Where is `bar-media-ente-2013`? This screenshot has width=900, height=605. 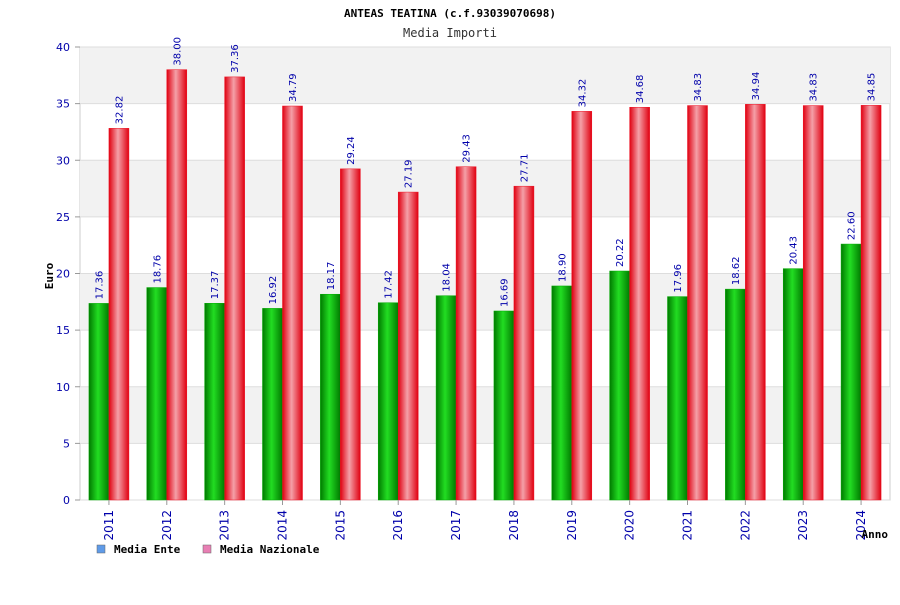 bar-media-ente-2013 is located at coordinates (214, 402).